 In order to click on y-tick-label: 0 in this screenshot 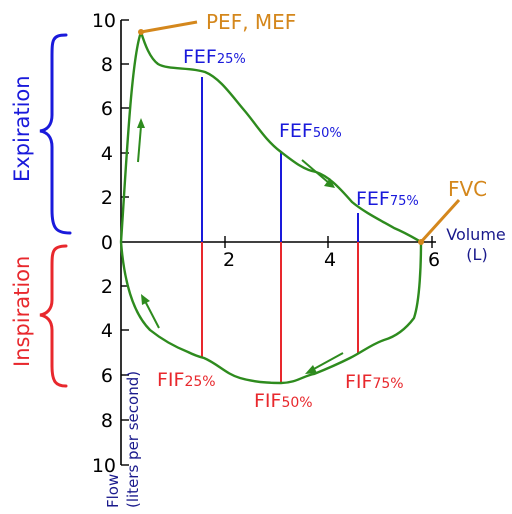, I will do `click(107, 243)`.